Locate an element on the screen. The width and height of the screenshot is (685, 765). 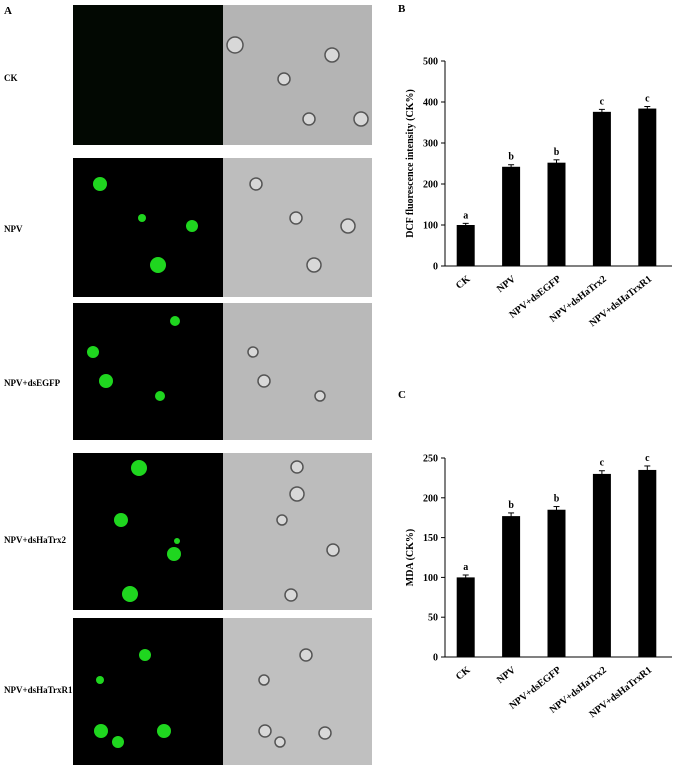
y-tick-label: 500 is located at coordinates (430, 62).